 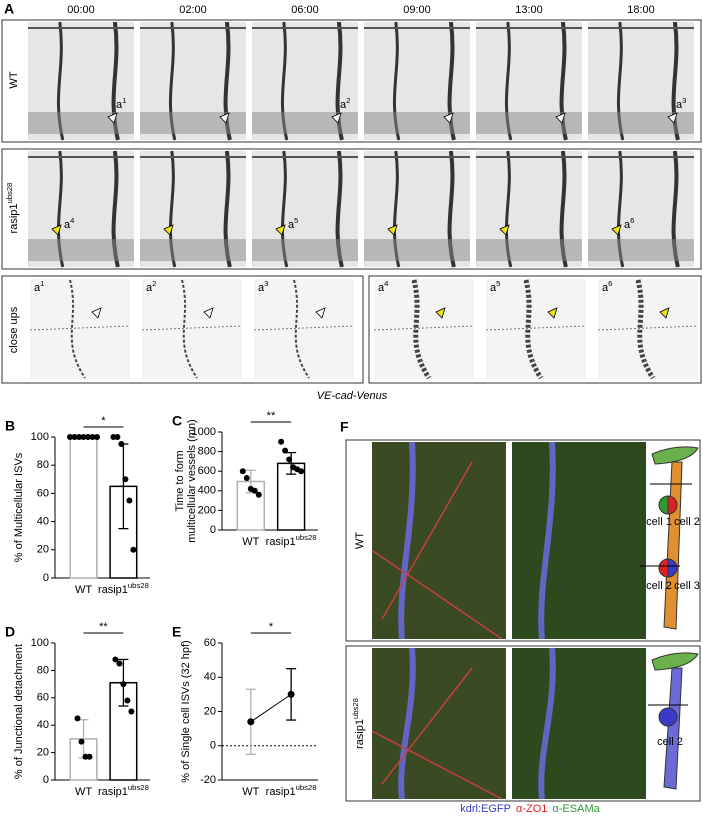 What do you see at coordinates (417, 10) in the screenshot?
I see `timepoint: 09:00` at bounding box center [417, 10].